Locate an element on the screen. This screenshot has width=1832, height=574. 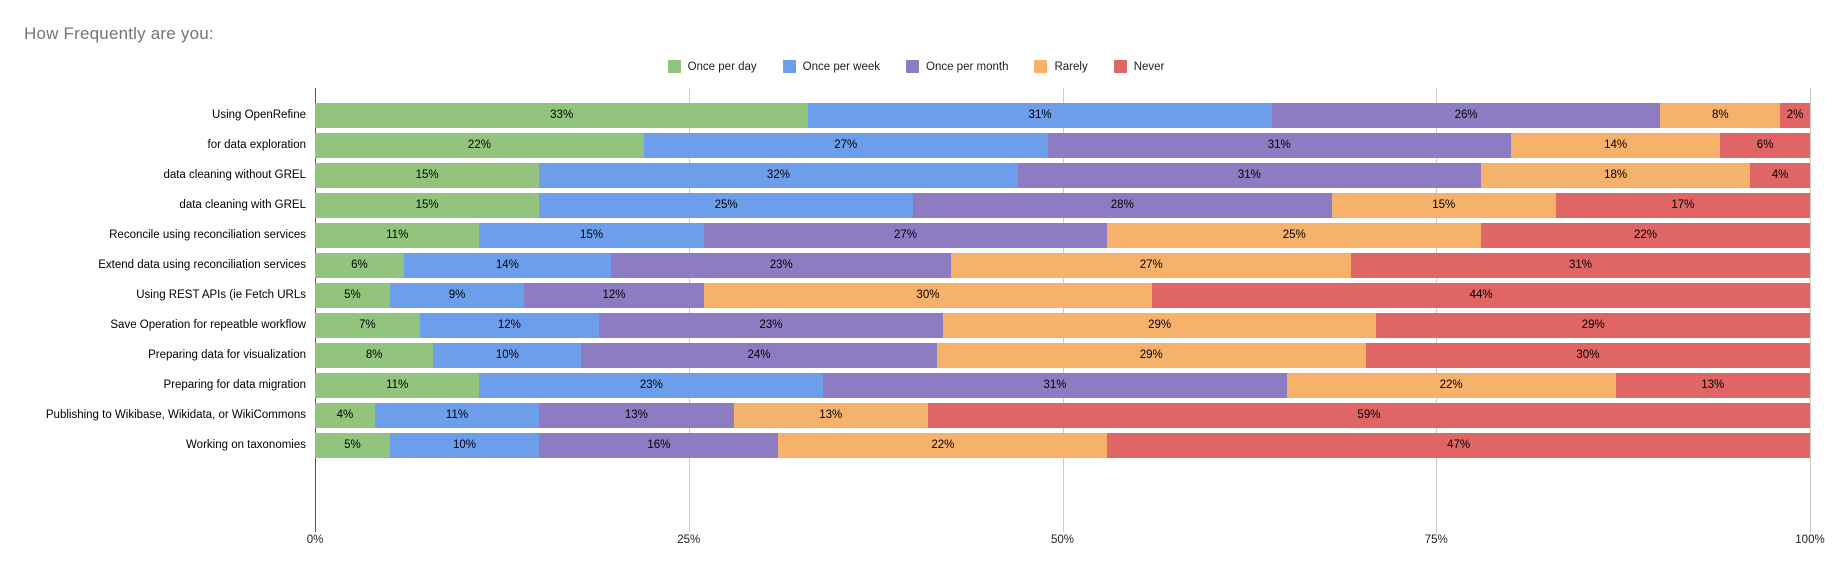
bar-segment-once-per-day: 7% is located at coordinates (367, 325).